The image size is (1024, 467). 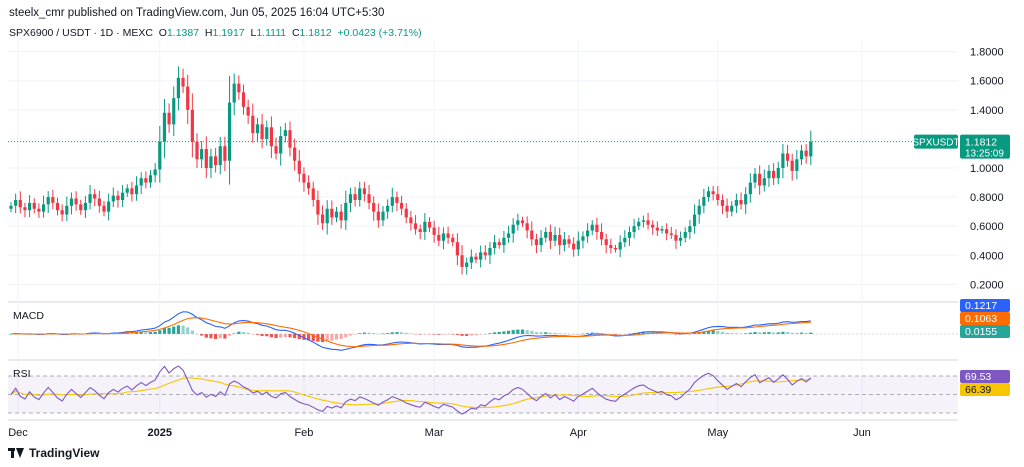 I want to click on price-tick-label: 0.4000, so click(x=987, y=256).